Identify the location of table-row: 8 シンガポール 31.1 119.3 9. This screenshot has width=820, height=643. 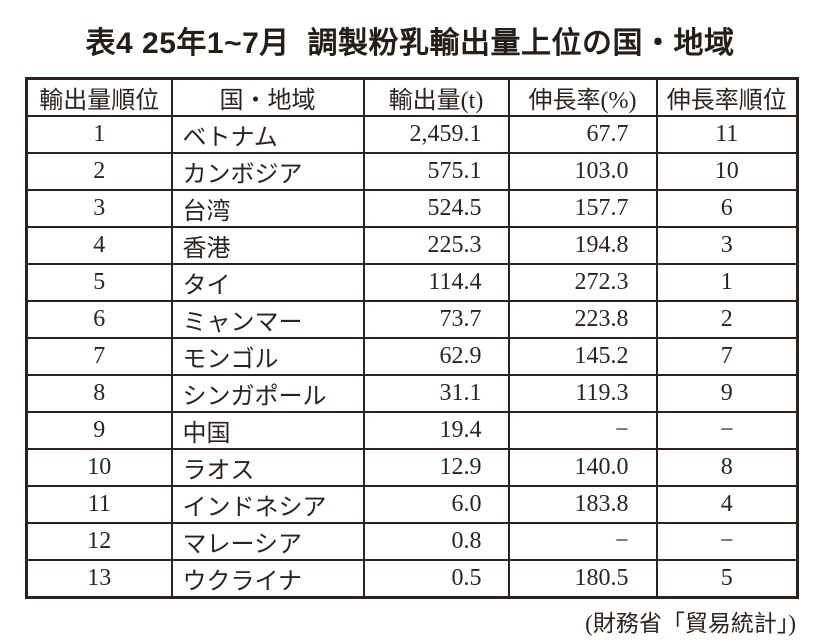
(412, 393).